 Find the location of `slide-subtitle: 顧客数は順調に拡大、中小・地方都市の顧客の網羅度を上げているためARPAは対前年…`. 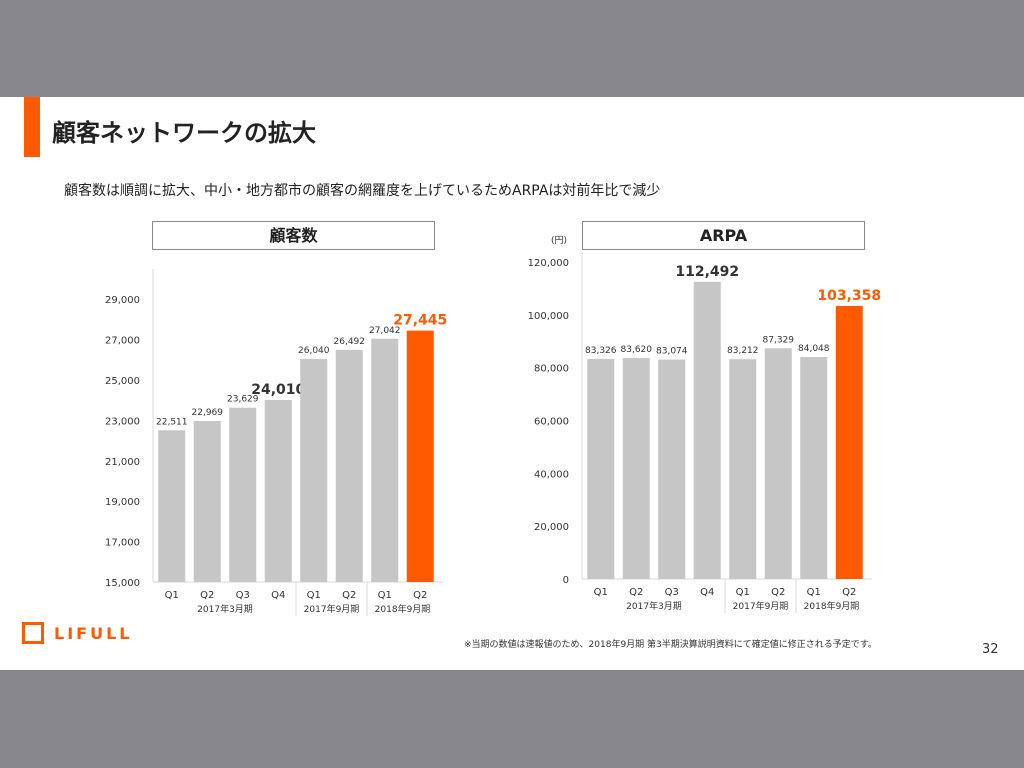

slide-subtitle: 顧客数は順調に拡大、中小・地方都市の顧客の網羅度を上げているためARPAは対前年… is located at coordinates (362, 191).